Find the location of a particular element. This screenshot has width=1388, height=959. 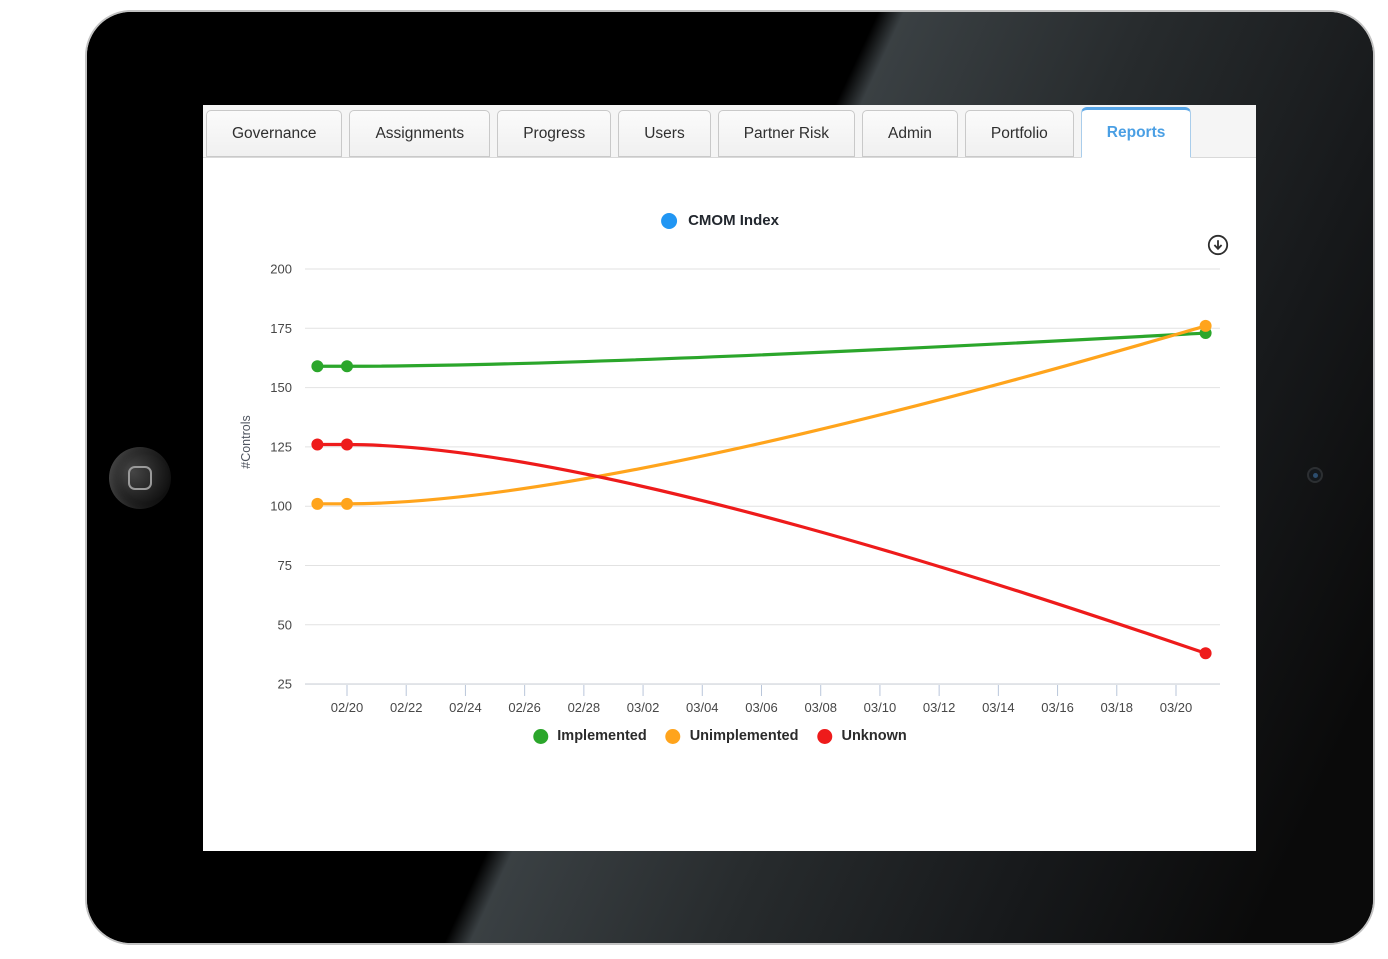

svg-text: 100 is located at coordinates (281, 506).